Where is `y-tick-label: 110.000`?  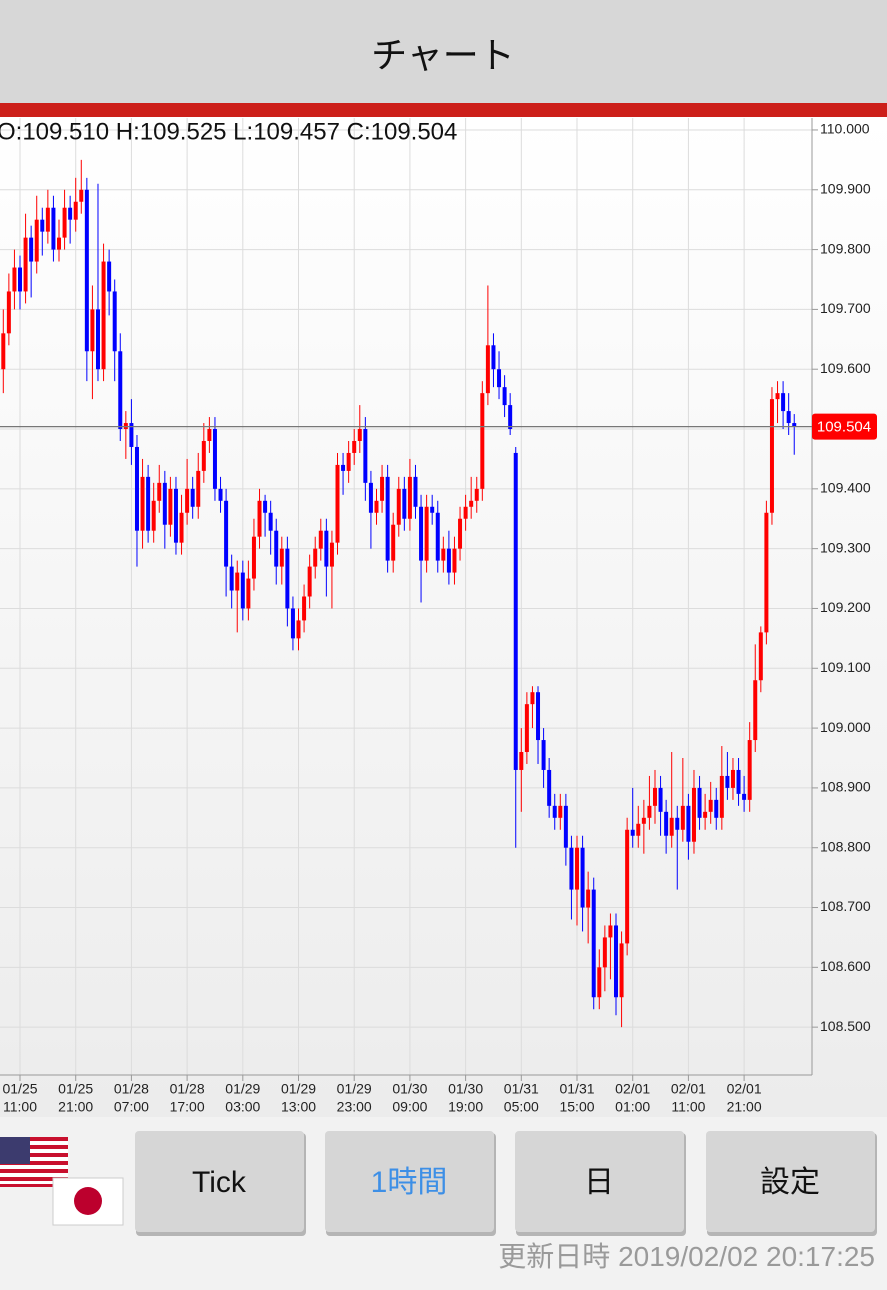
y-tick-label: 110.000 is located at coordinates (845, 129).